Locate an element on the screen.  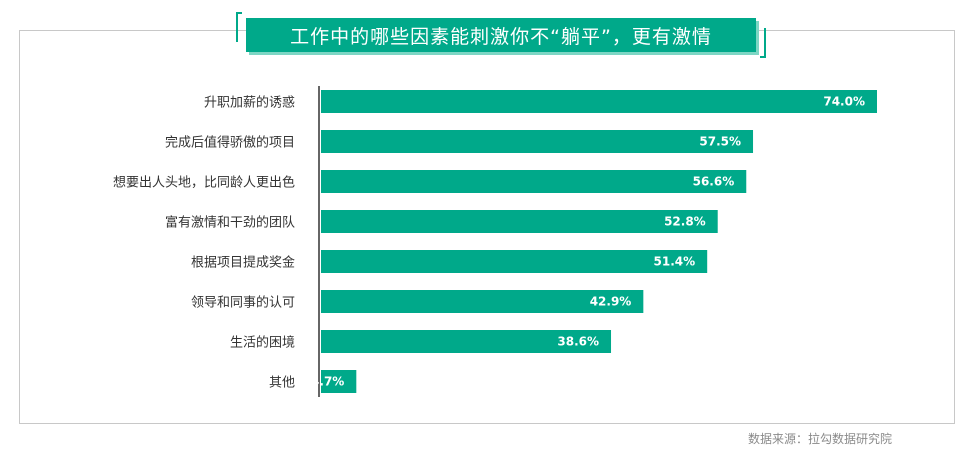
data-label: 38.6% is located at coordinates (578, 342).